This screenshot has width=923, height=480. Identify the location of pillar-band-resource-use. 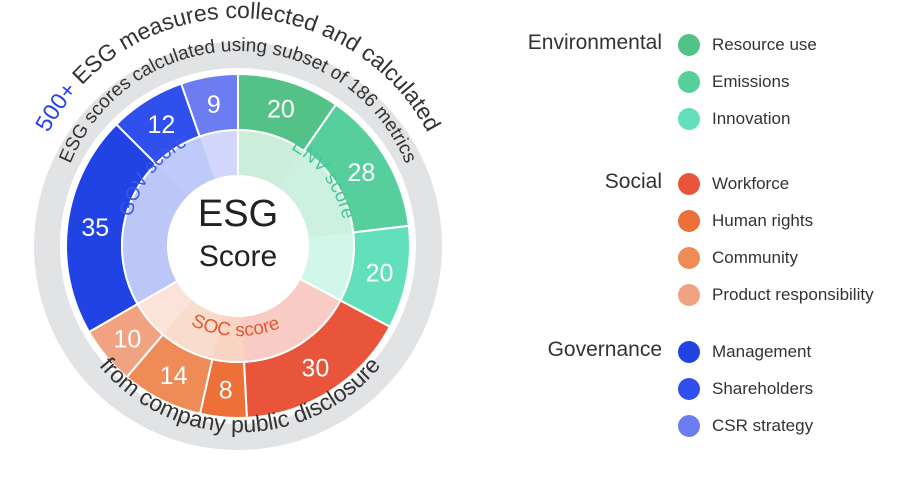
(271, 159).